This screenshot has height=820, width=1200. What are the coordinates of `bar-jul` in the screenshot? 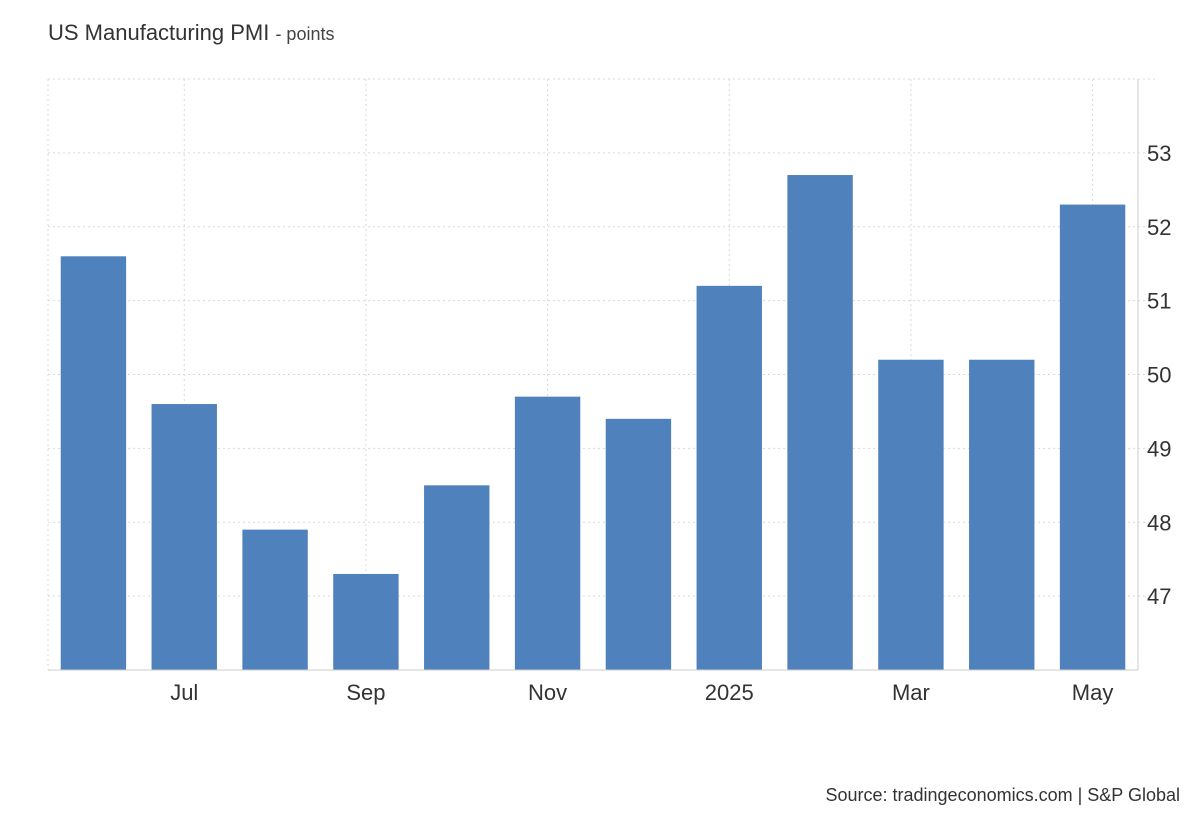 It's located at (184, 537).